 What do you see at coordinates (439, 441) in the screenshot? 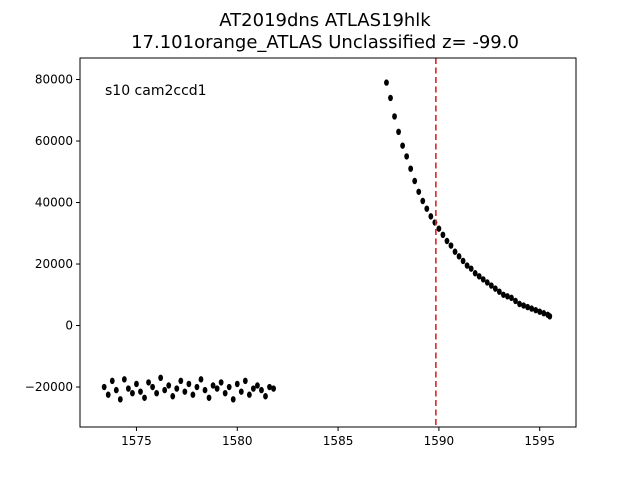
I see `x-tick-label: 1590` at bounding box center [439, 441].